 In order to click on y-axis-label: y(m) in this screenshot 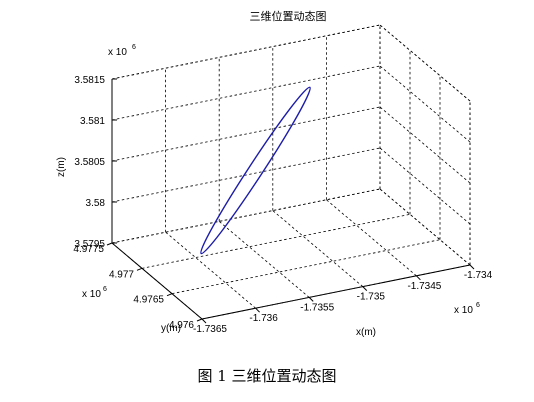, I will do `click(171, 328)`.